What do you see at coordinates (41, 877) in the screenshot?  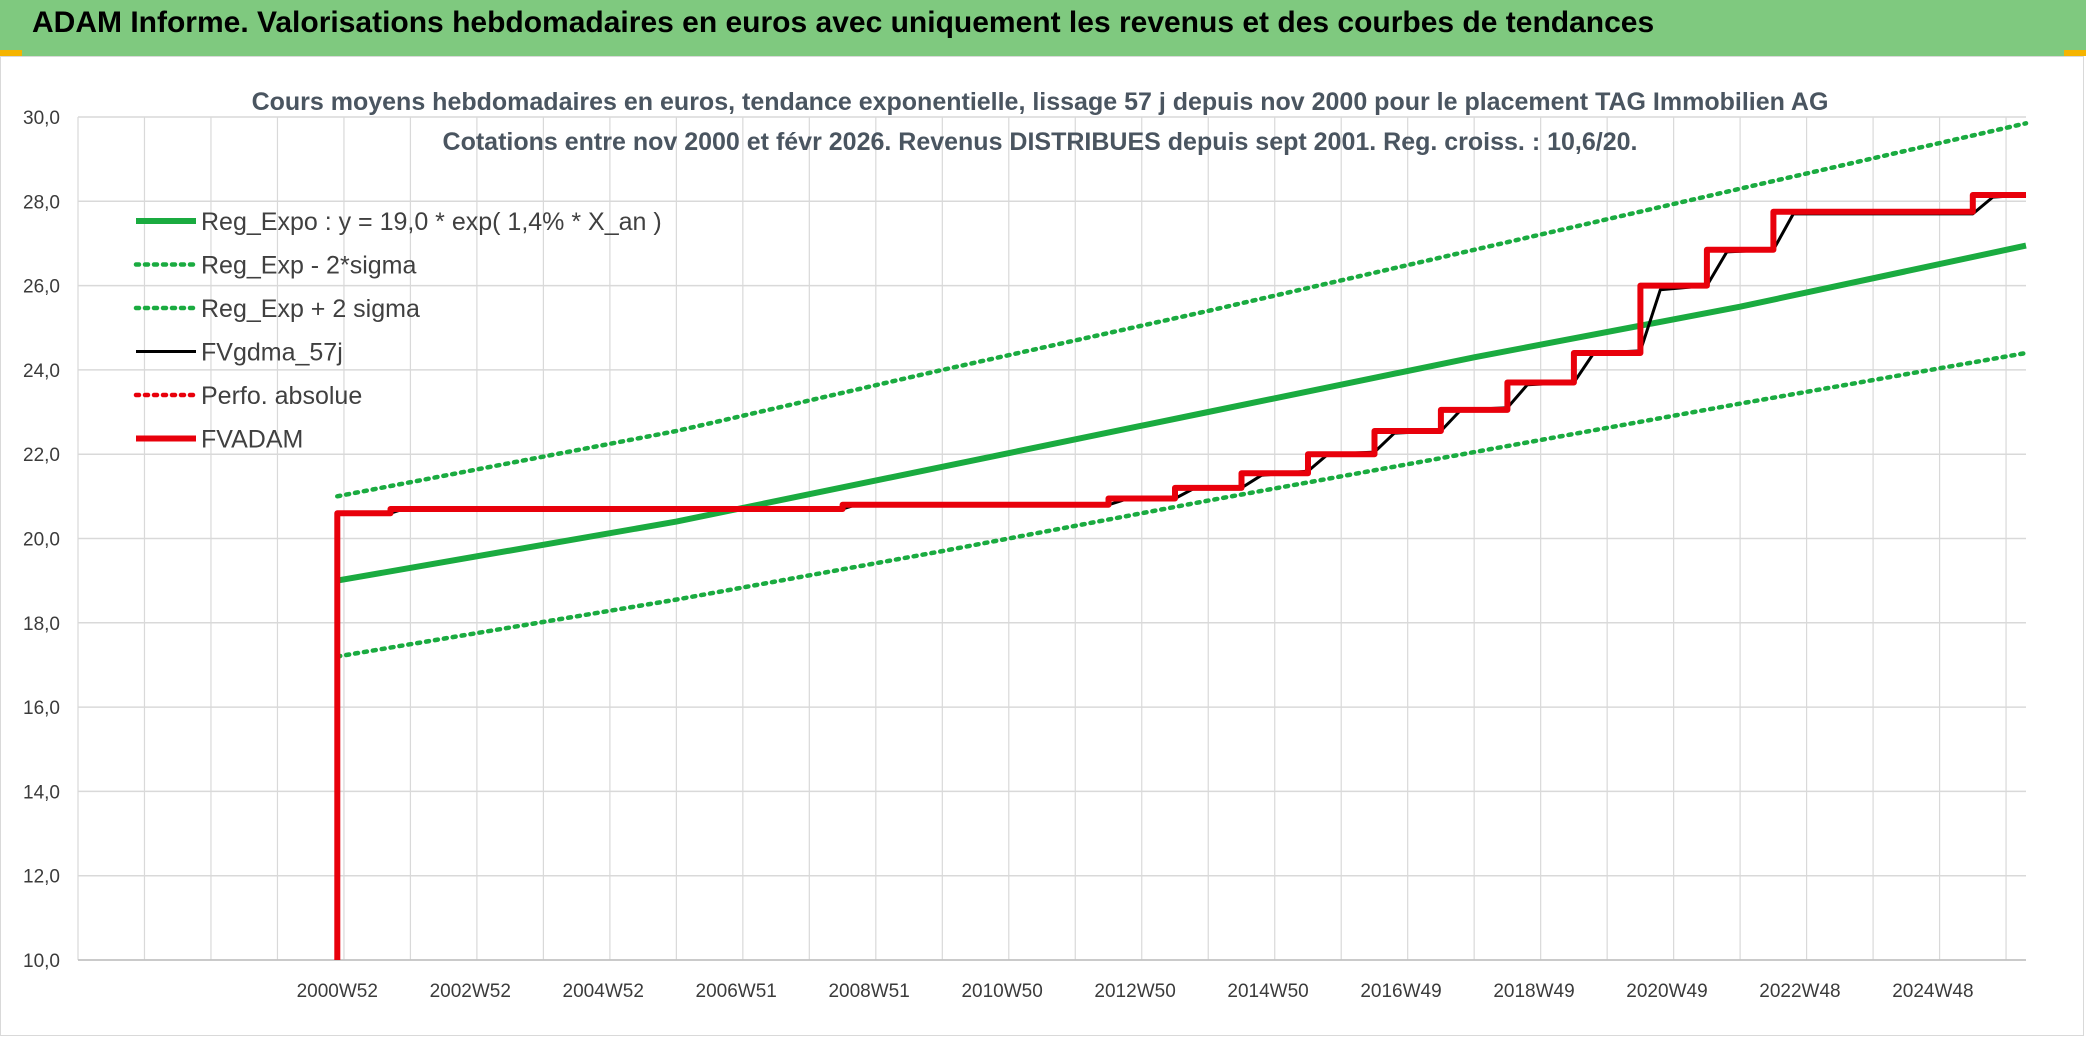 I see `y-tick-label: 12,0` at bounding box center [41, 877].